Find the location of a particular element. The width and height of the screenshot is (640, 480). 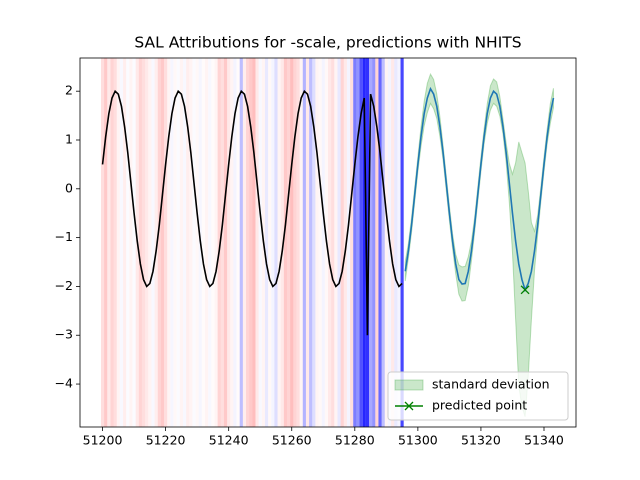

x-tick-label: 51300 is located at coordinates (418, 440).